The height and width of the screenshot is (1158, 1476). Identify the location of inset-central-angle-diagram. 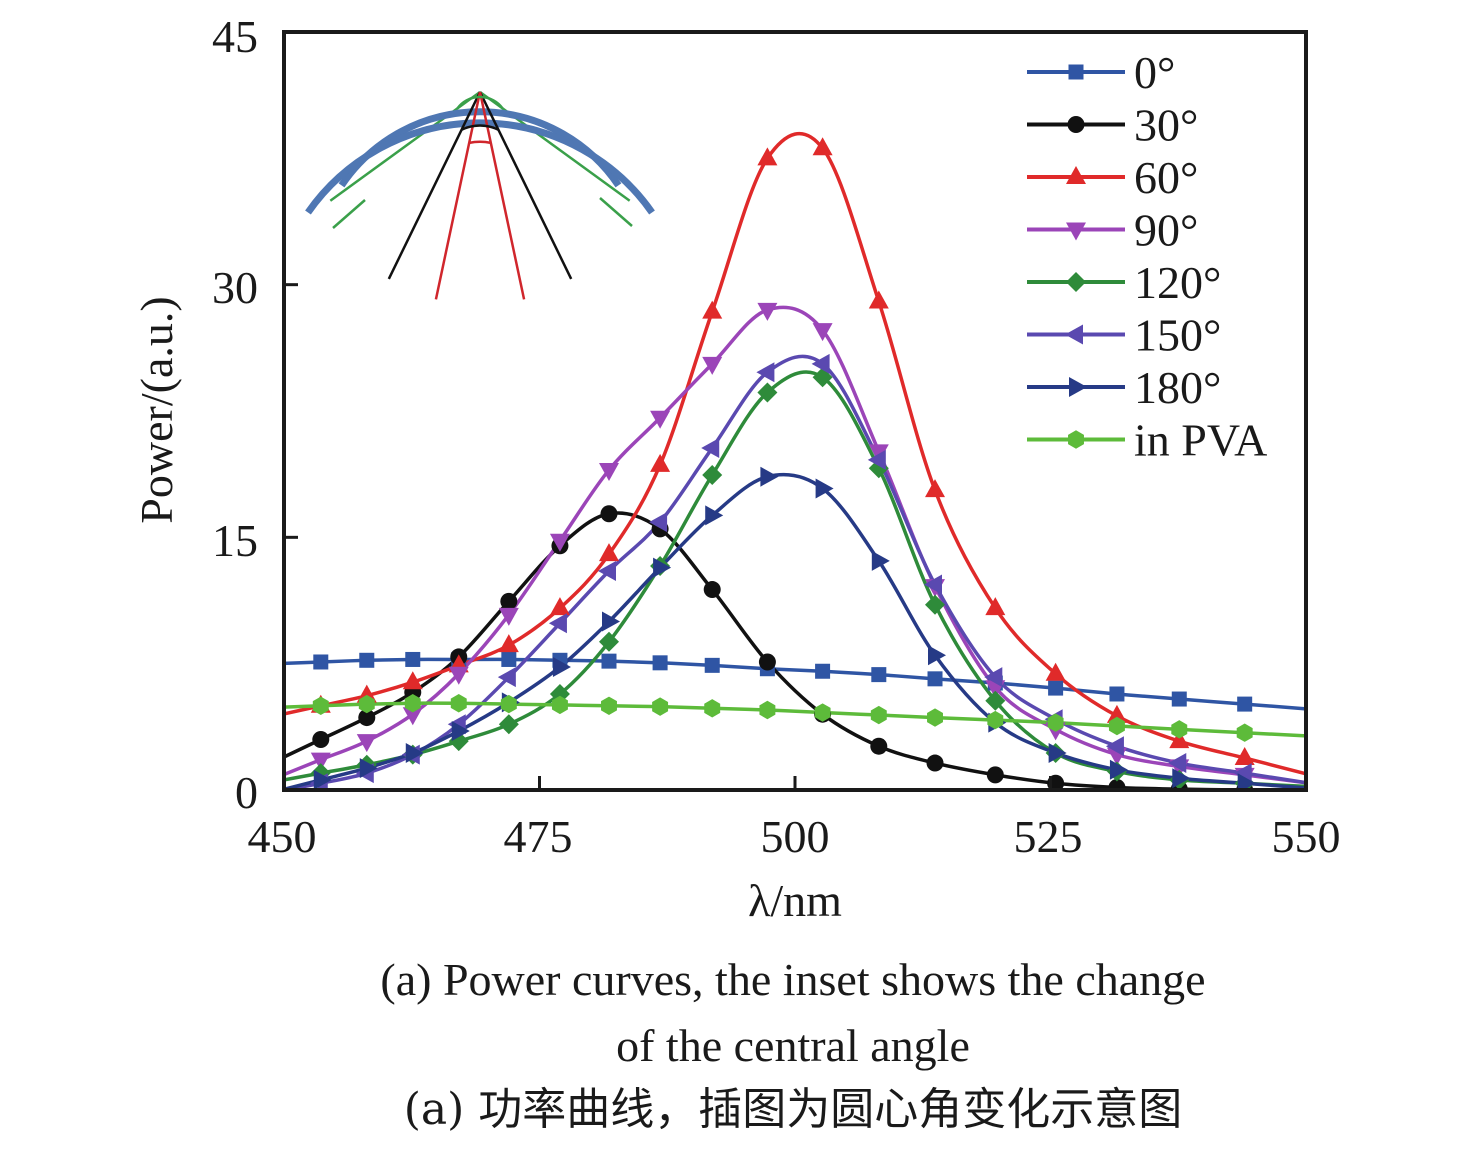
(480, 195).